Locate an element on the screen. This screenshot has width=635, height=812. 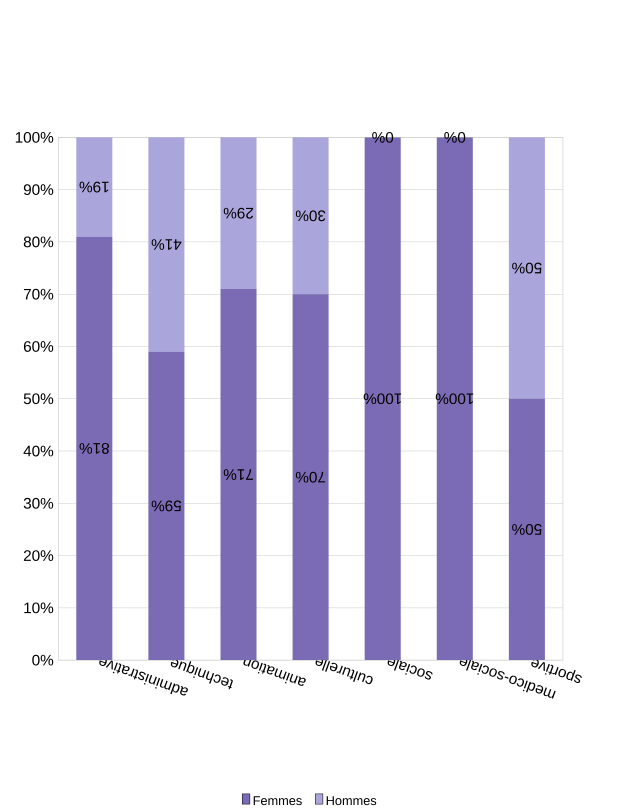
data-label: 41% is located at coordinates (167, 244).